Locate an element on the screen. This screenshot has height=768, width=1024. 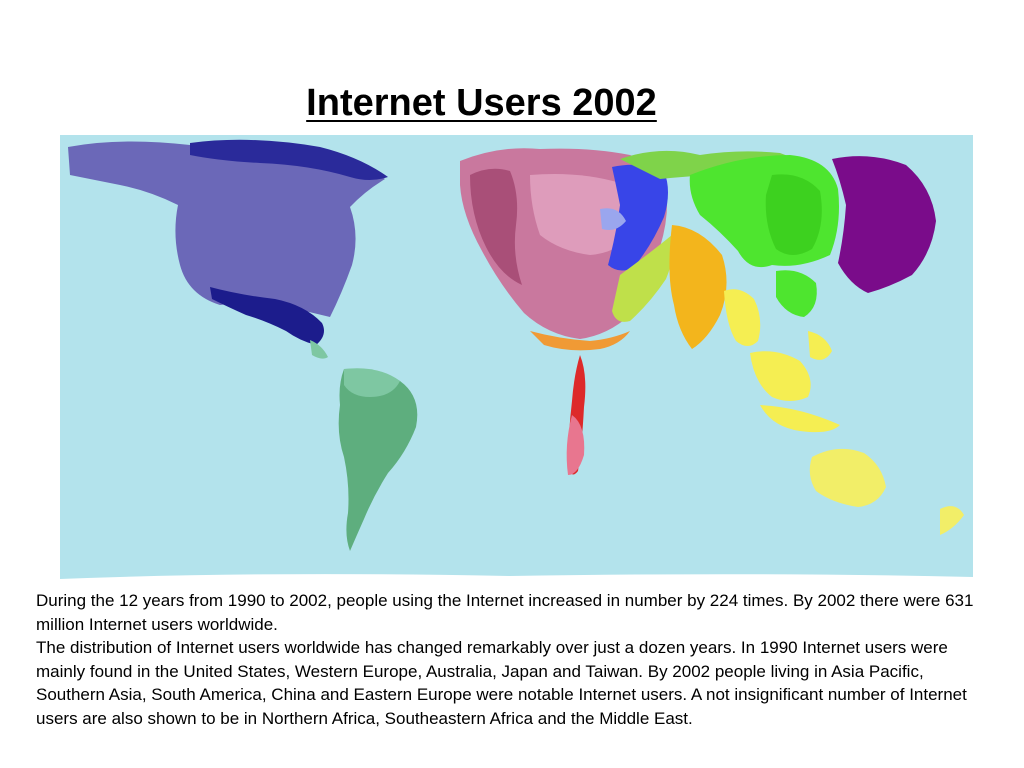
region-indonesia is located at coordinates (800, 419).